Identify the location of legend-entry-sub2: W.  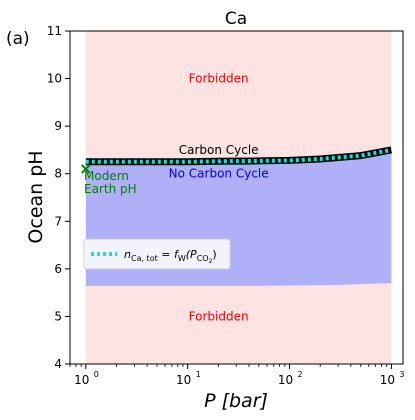
(182, 258).